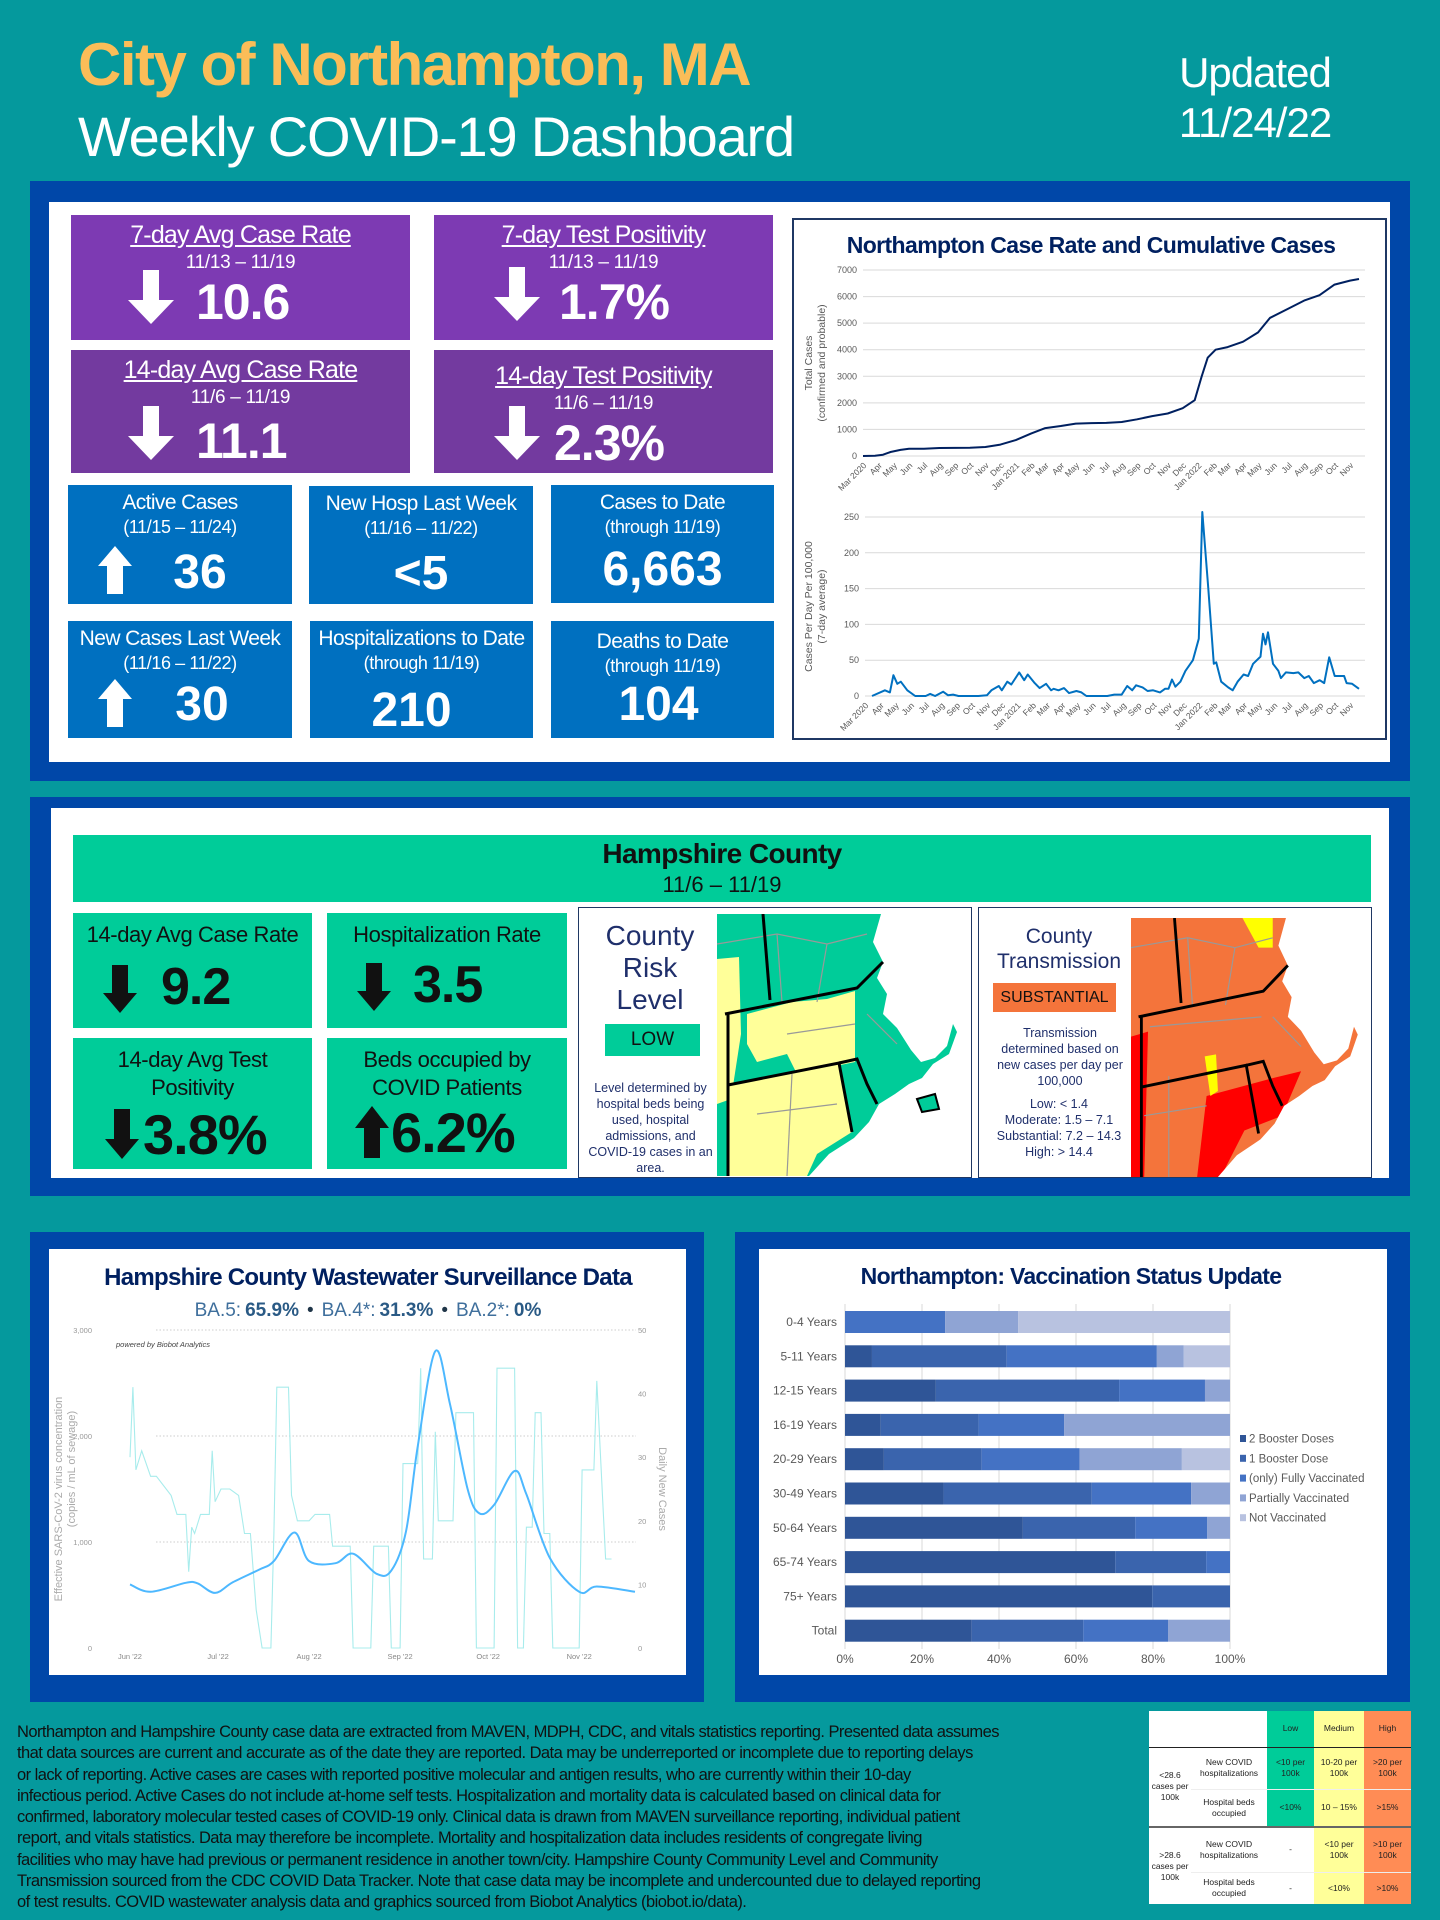  What do you see at coordinates (192, 934) in the screenshot?
I see `metric-label: 14-day Avg Case Rate` at bounding box center [192, 934].